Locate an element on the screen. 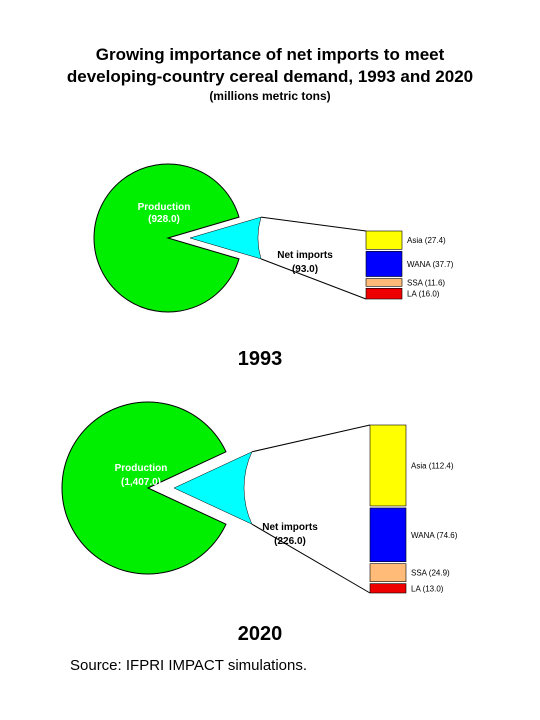 The width and height of the screenshot is (540, 720). bar-label-la-1993: LA (16.0) is located at coordinates (423, 294).